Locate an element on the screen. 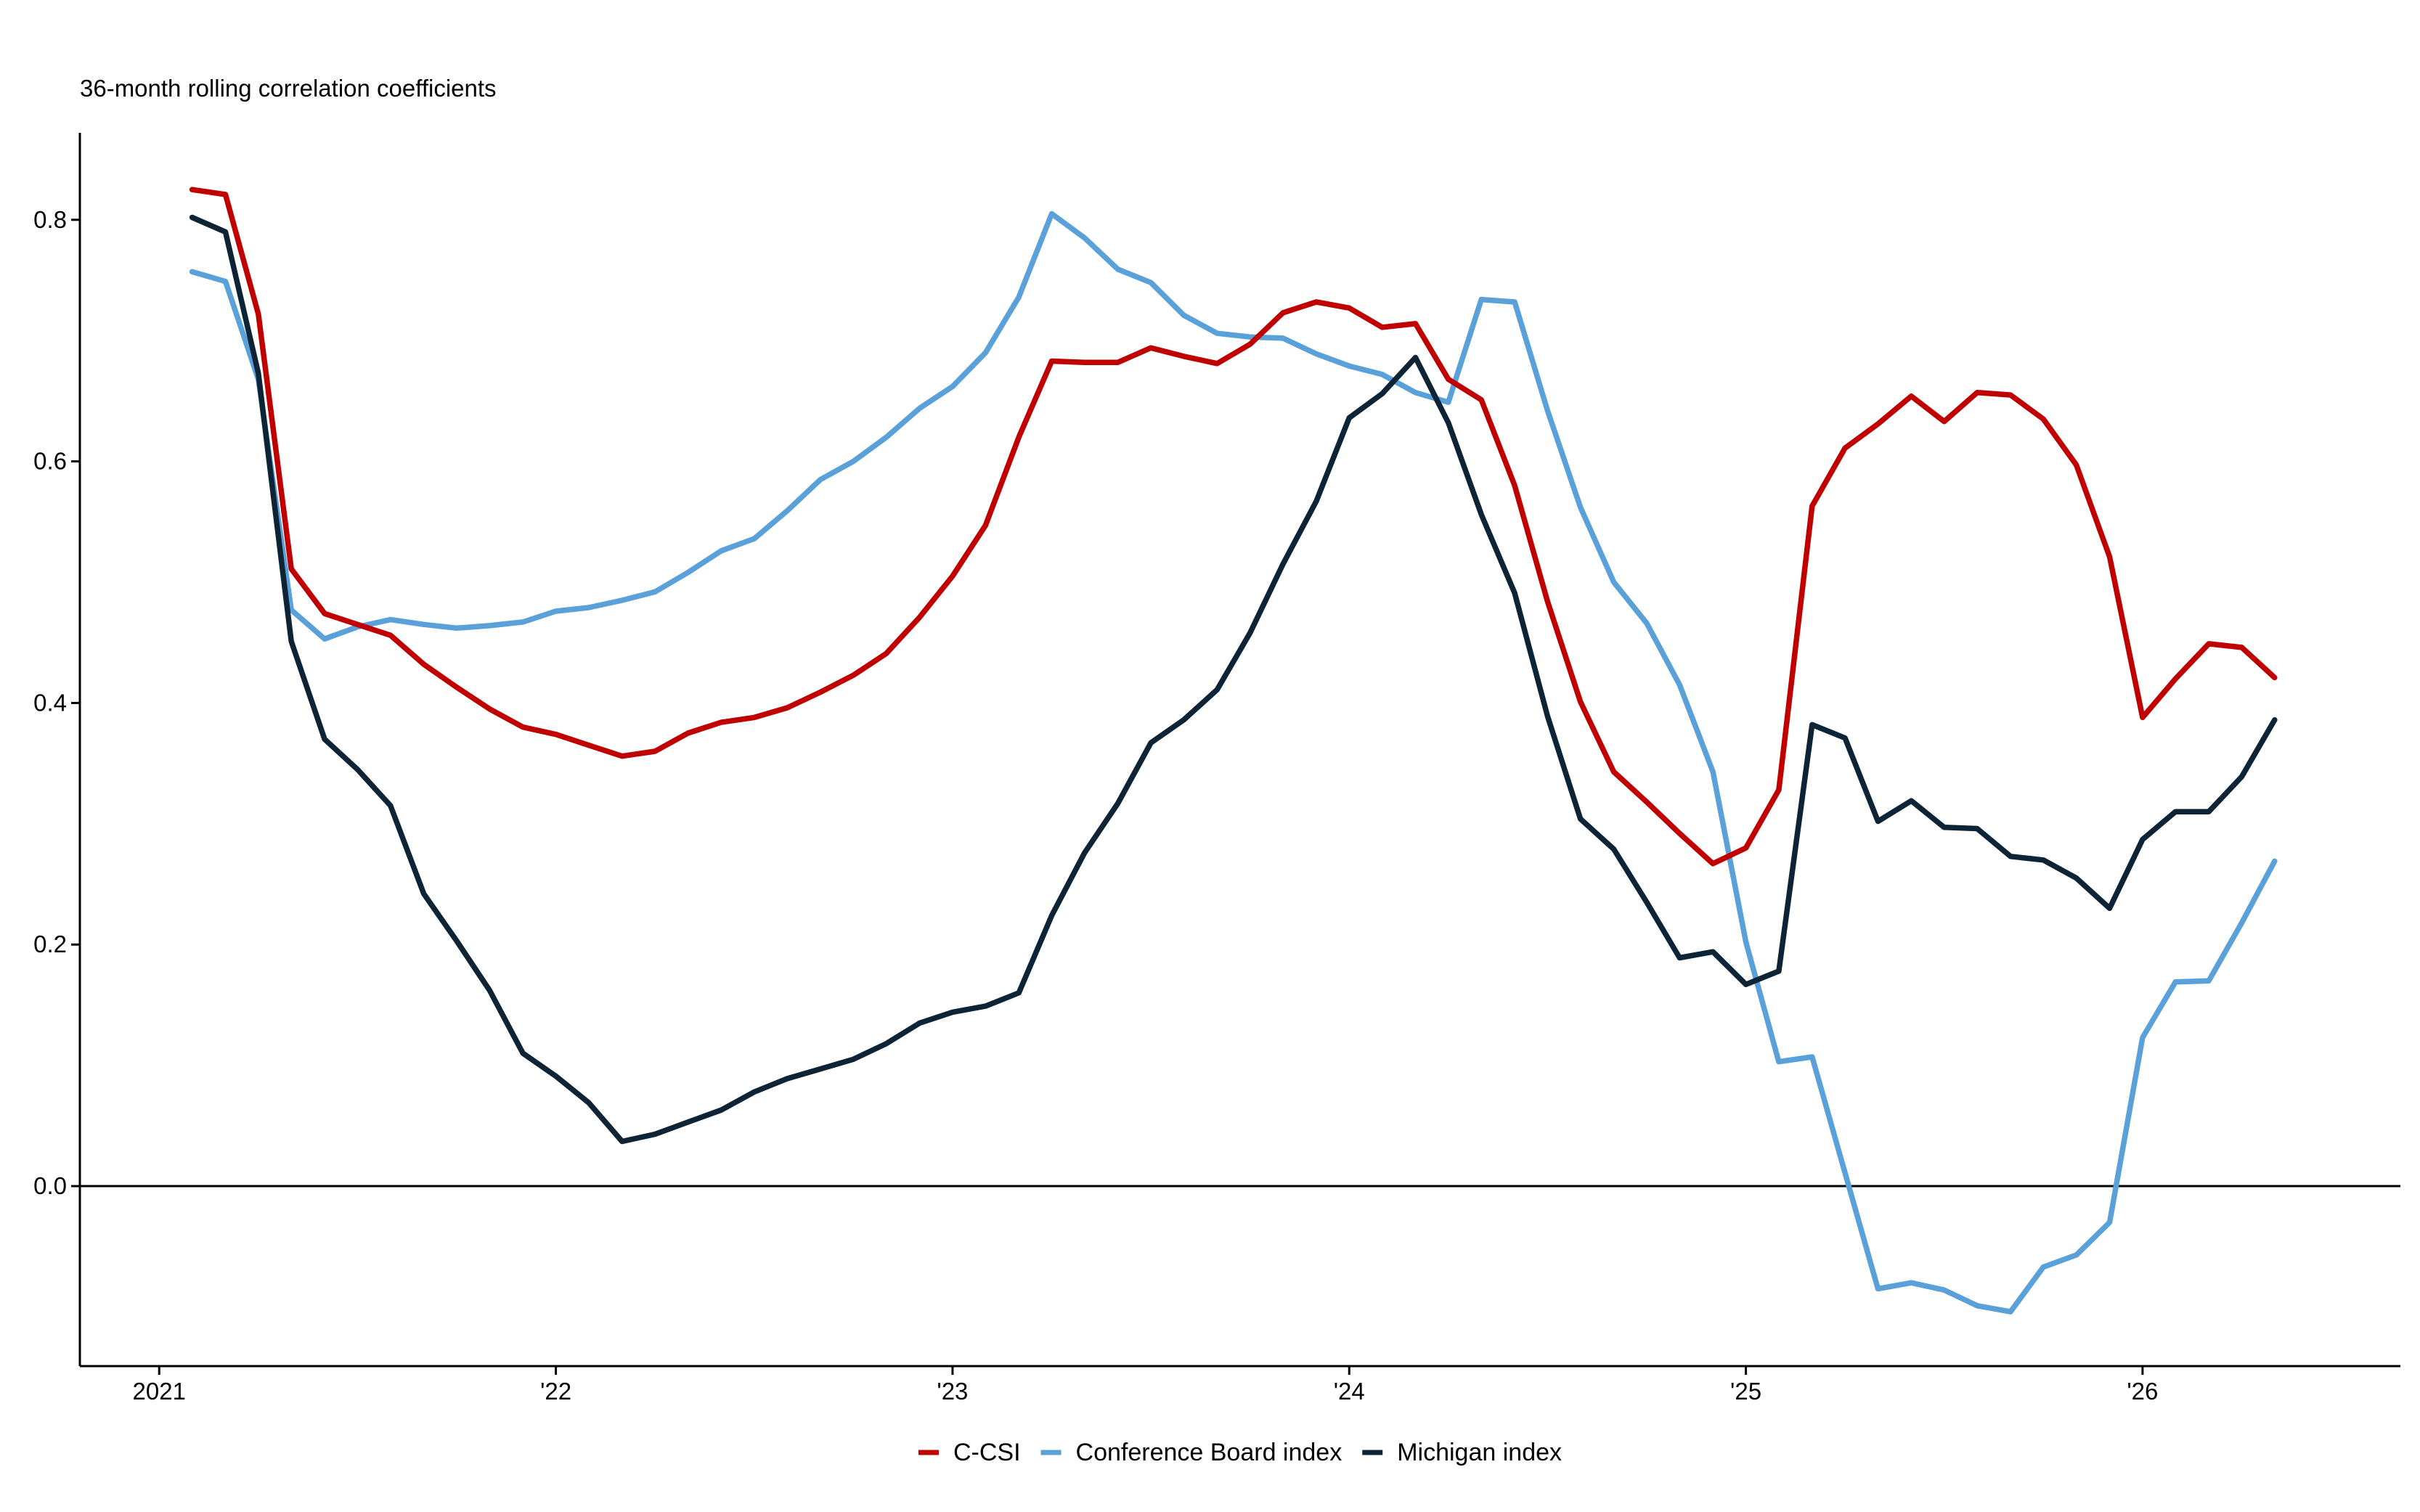  y-tick-label: 0.6 is located at coordinates (50, 461).